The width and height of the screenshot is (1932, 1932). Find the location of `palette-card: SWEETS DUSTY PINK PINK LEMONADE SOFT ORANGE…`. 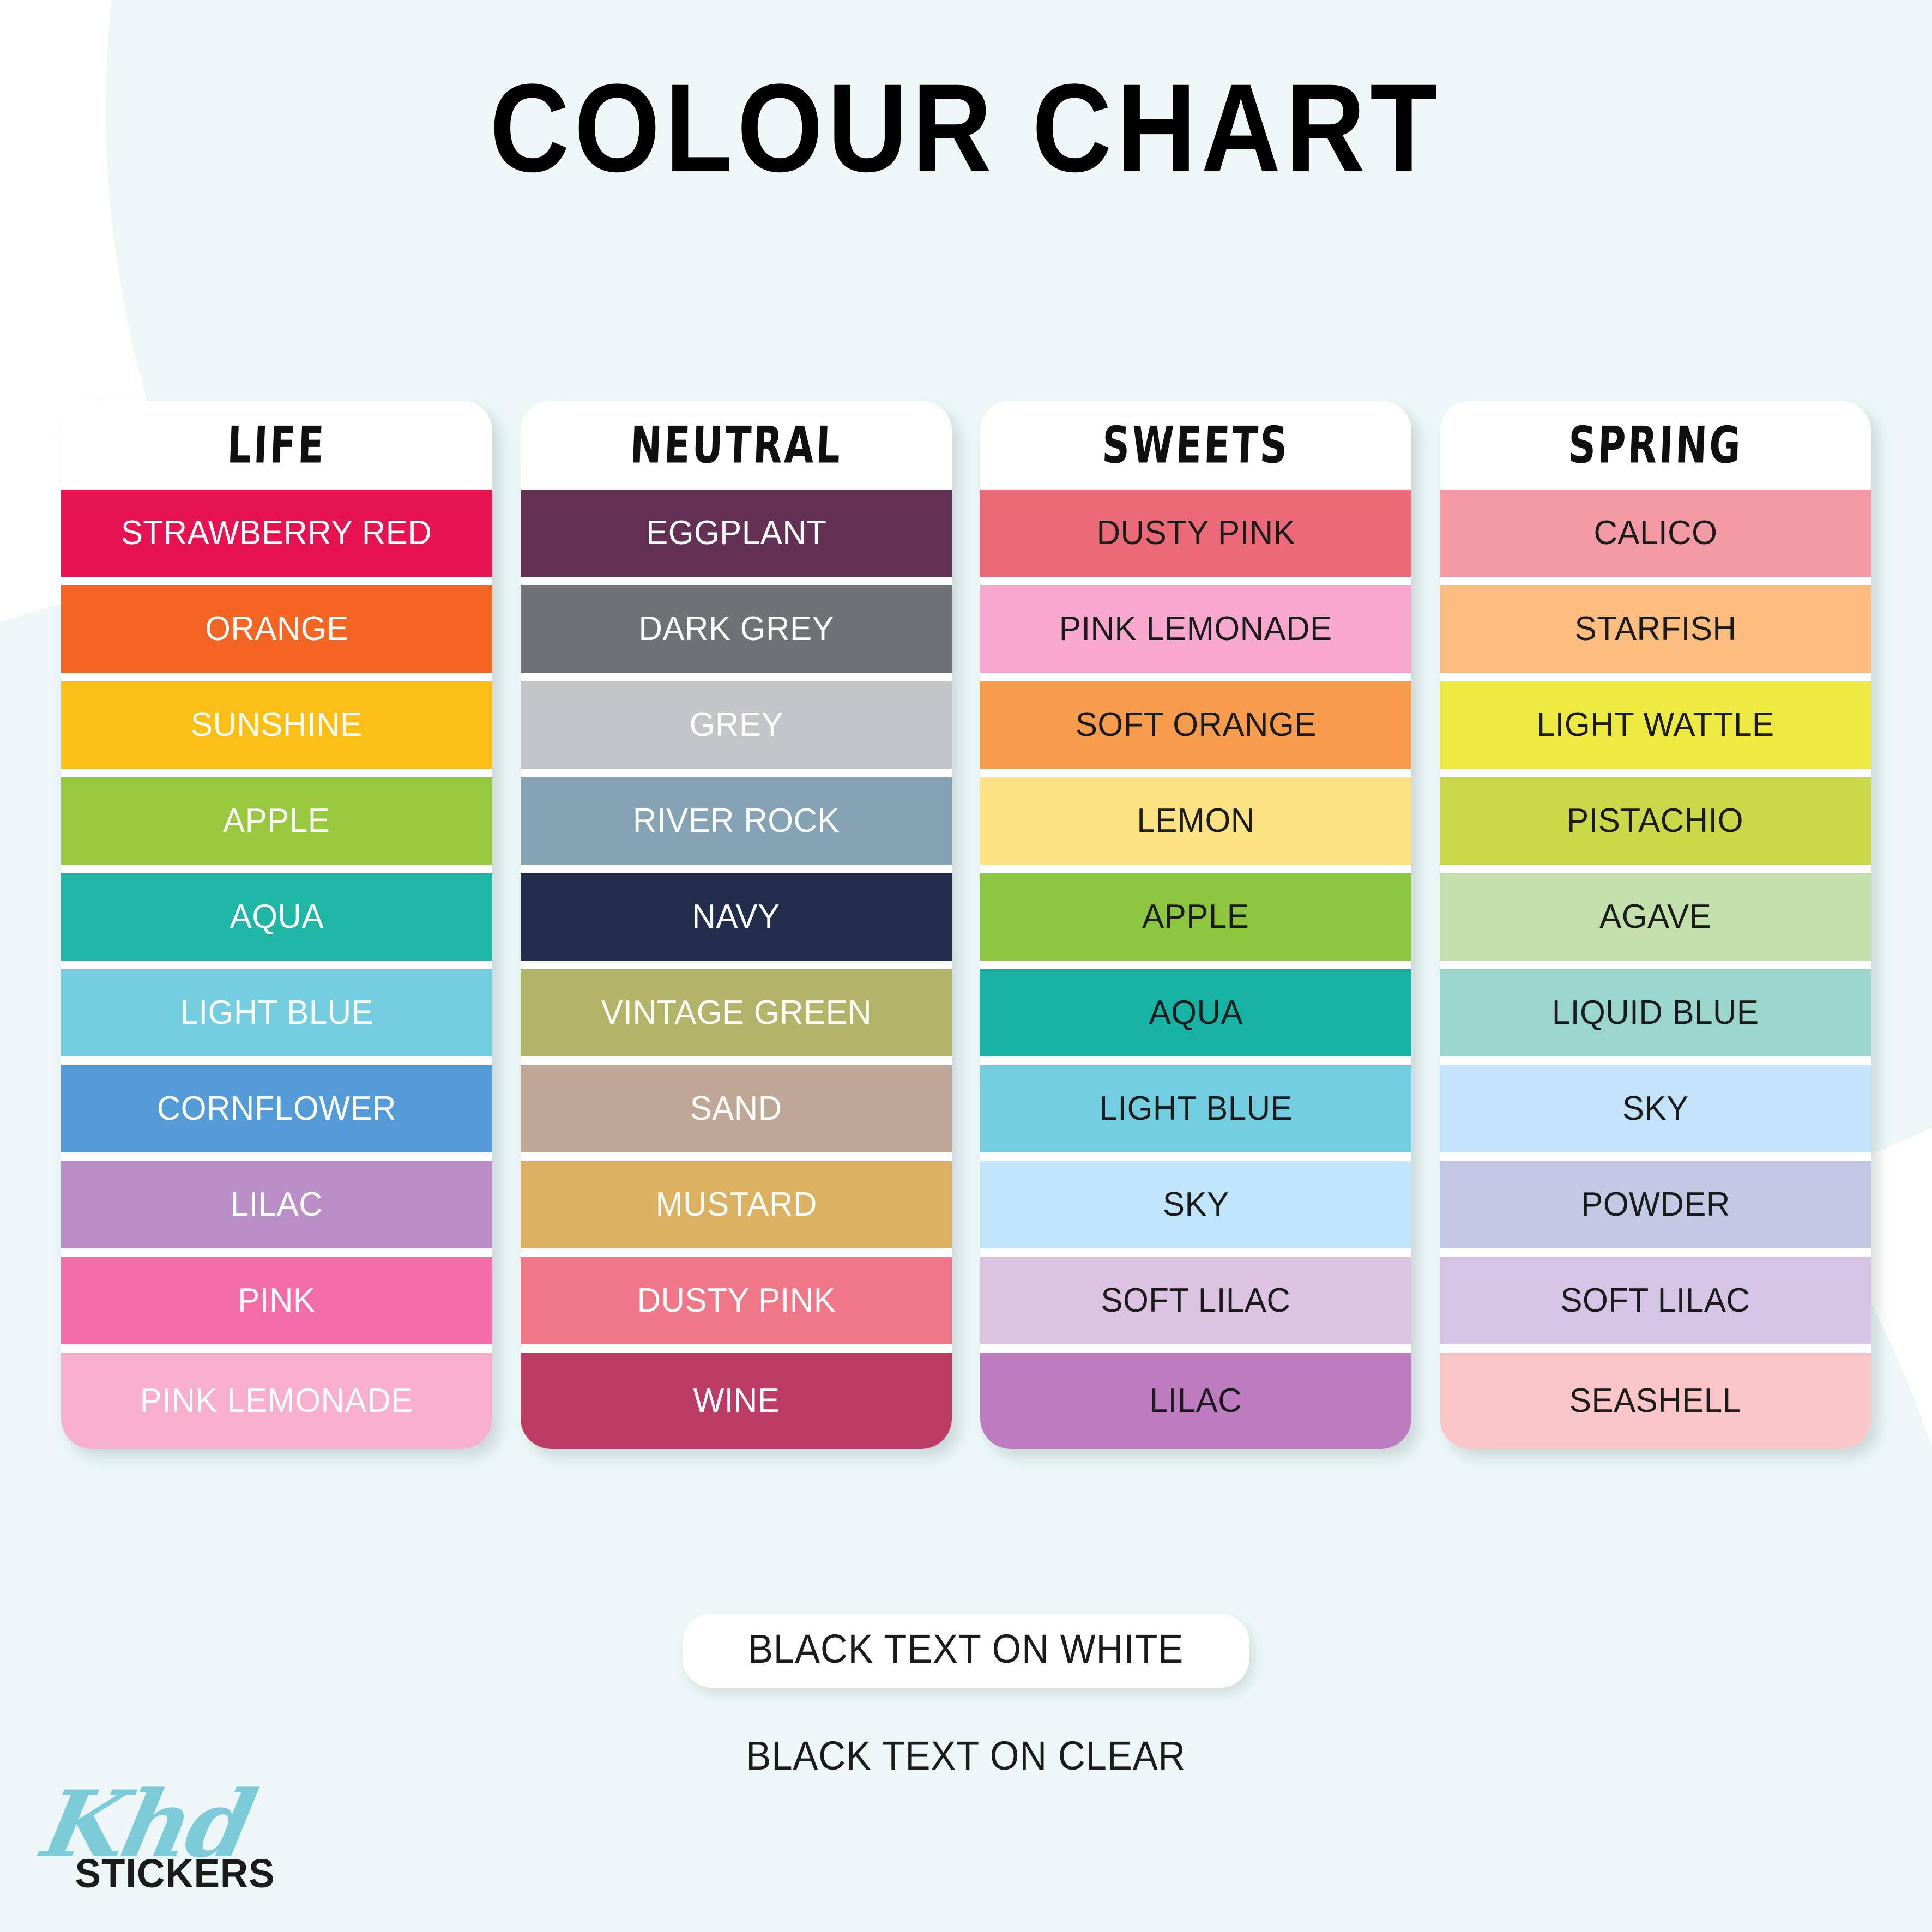

palette-card: SWEETS DUSTY PINK PINK LEMONADE SOFT ORANGE… is located at coordinates (1195, 925).